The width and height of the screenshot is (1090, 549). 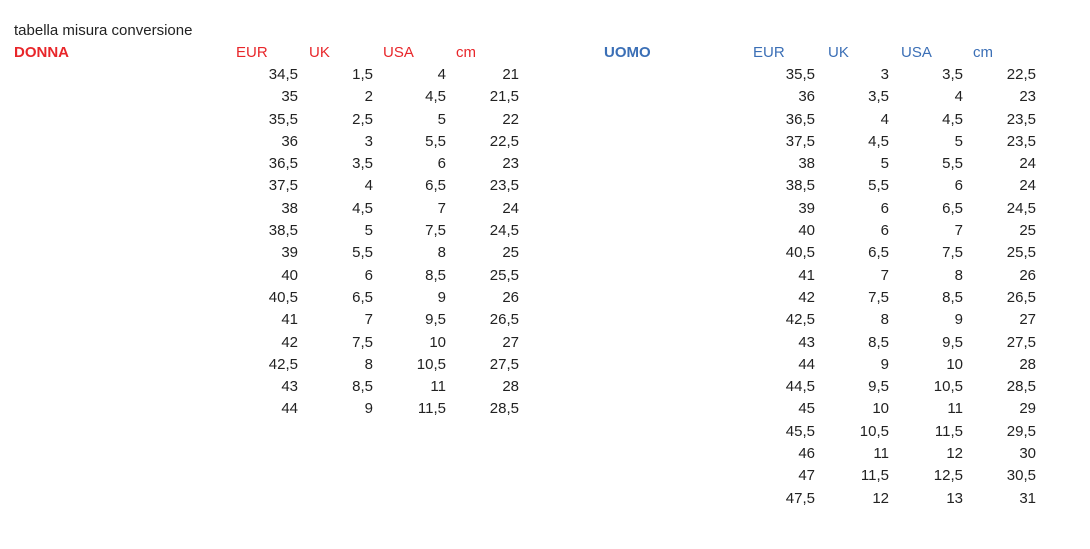 I want to click on donna-cell: 7, so click(x=368, y=320).